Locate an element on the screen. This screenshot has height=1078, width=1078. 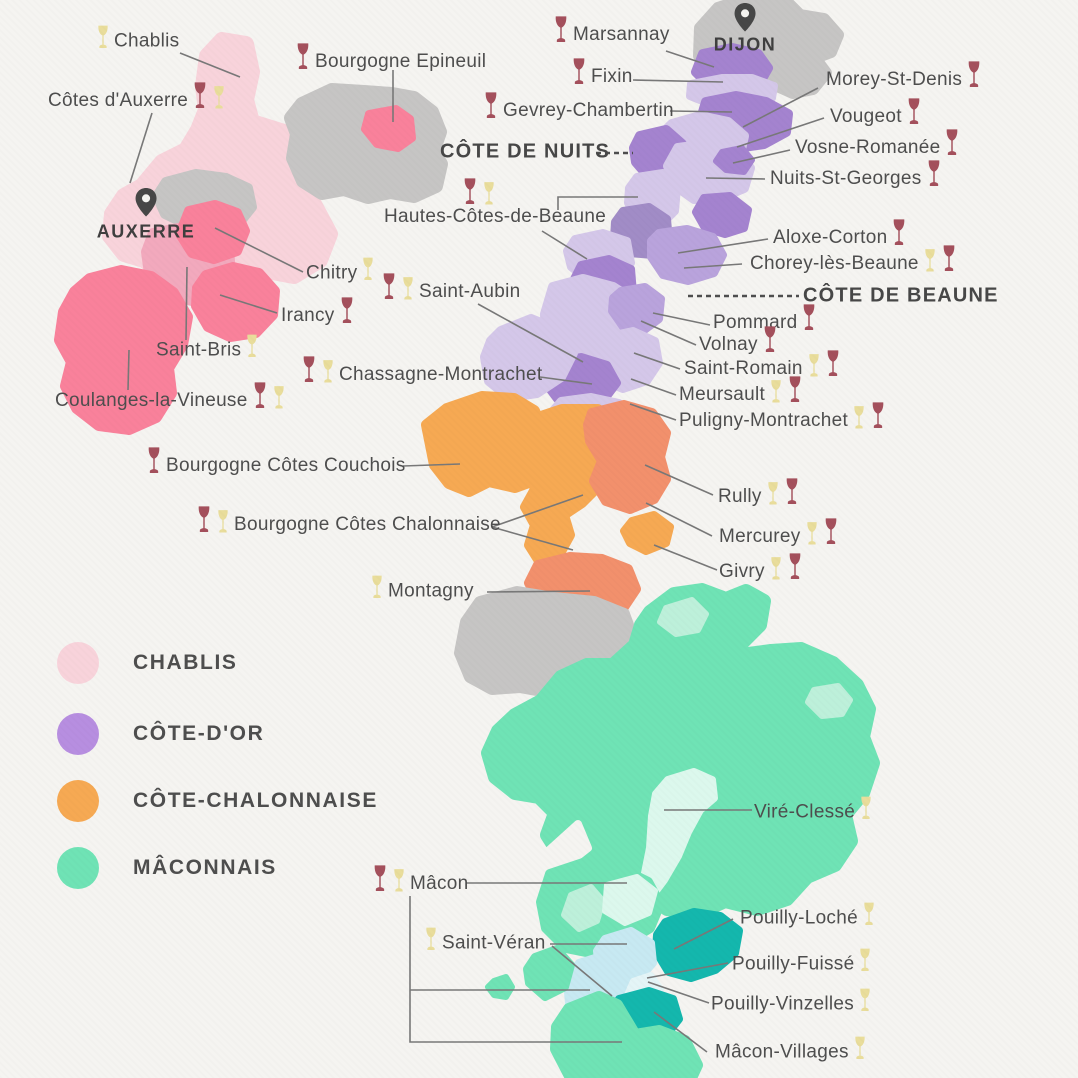
legend-label: CHABLIS is located at coordinates (185, 662).